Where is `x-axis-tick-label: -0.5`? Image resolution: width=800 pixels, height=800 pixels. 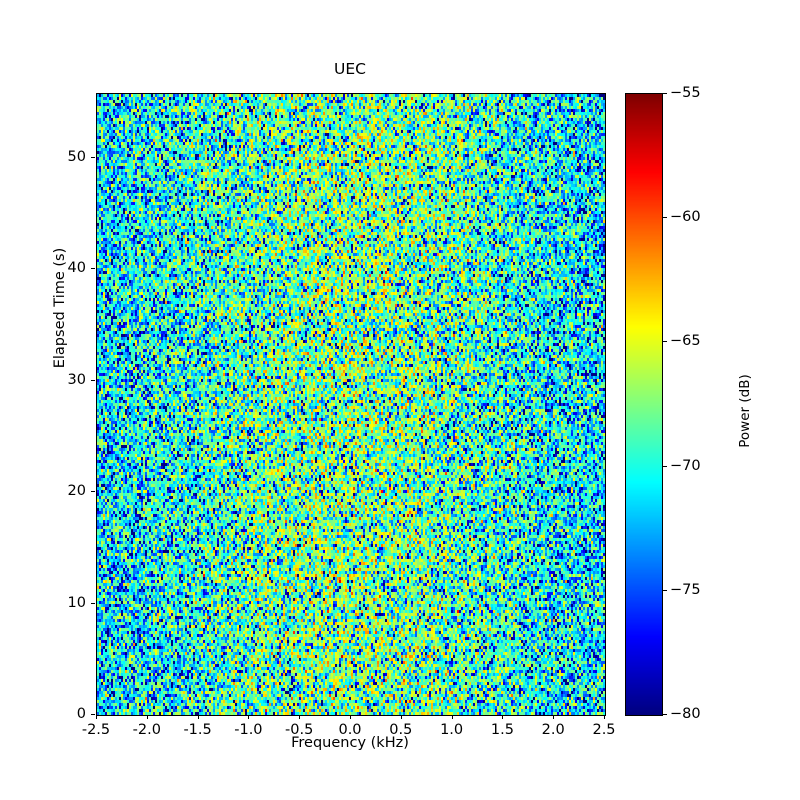
x-axis-tick-label: -0.5 is located at coordinates (299, 730).